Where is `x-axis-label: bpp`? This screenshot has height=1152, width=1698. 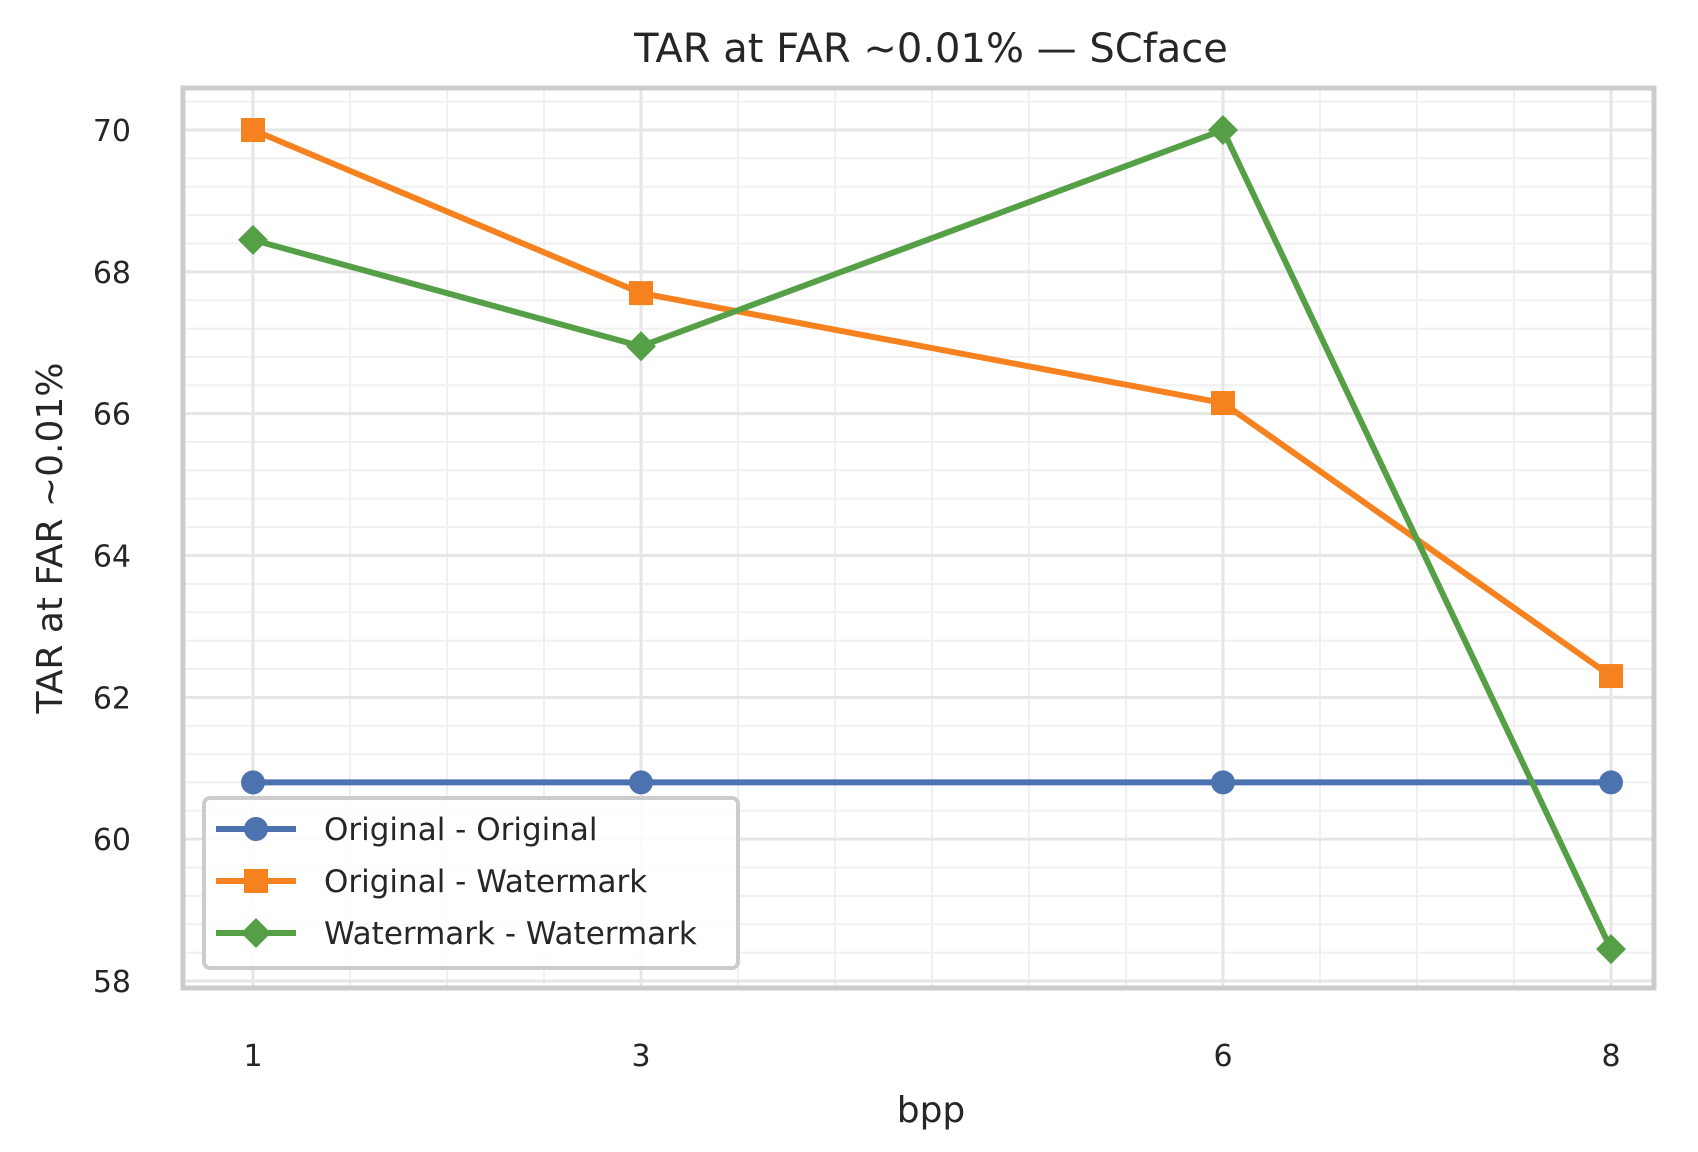 x-axis-label: bpp is located at coordinates (931, 1110).